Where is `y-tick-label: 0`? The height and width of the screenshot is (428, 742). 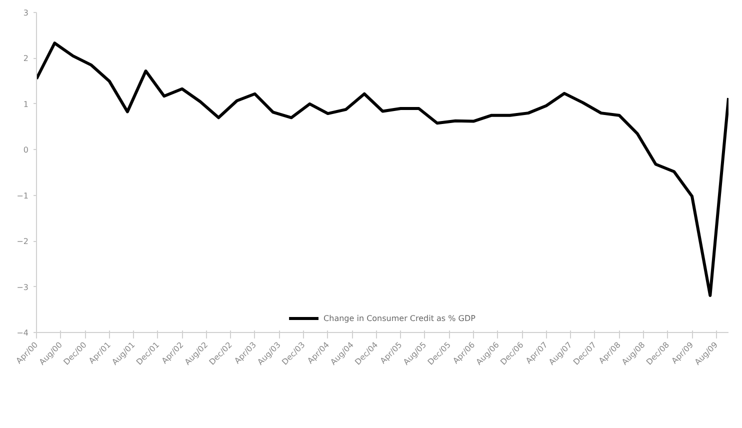
y-tick-label: 0 is located at coordinates (26, 150).